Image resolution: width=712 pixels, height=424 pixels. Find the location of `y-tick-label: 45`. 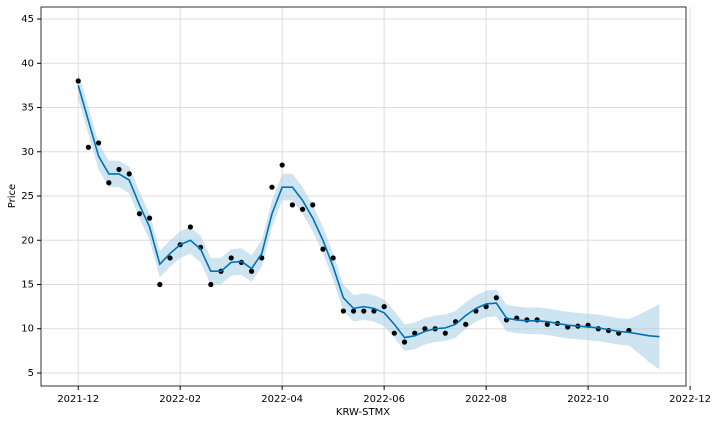

y-tick-label: 45 is located at coordinates (27, 19).